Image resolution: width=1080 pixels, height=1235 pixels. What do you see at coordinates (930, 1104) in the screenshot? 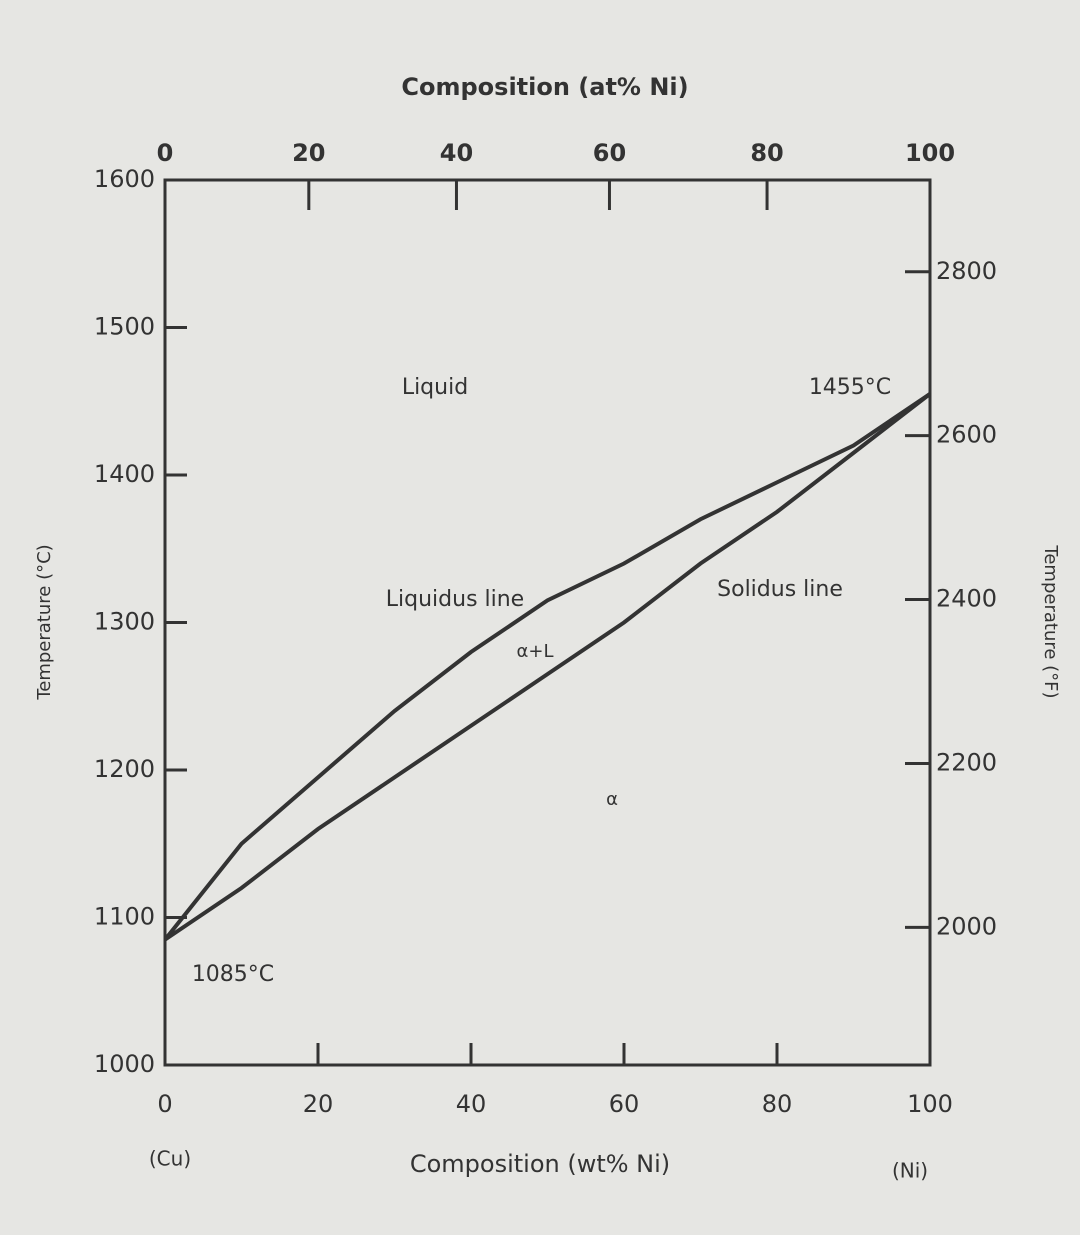
I see `x-tick-label: 100` at bounding box center [930, 1104].